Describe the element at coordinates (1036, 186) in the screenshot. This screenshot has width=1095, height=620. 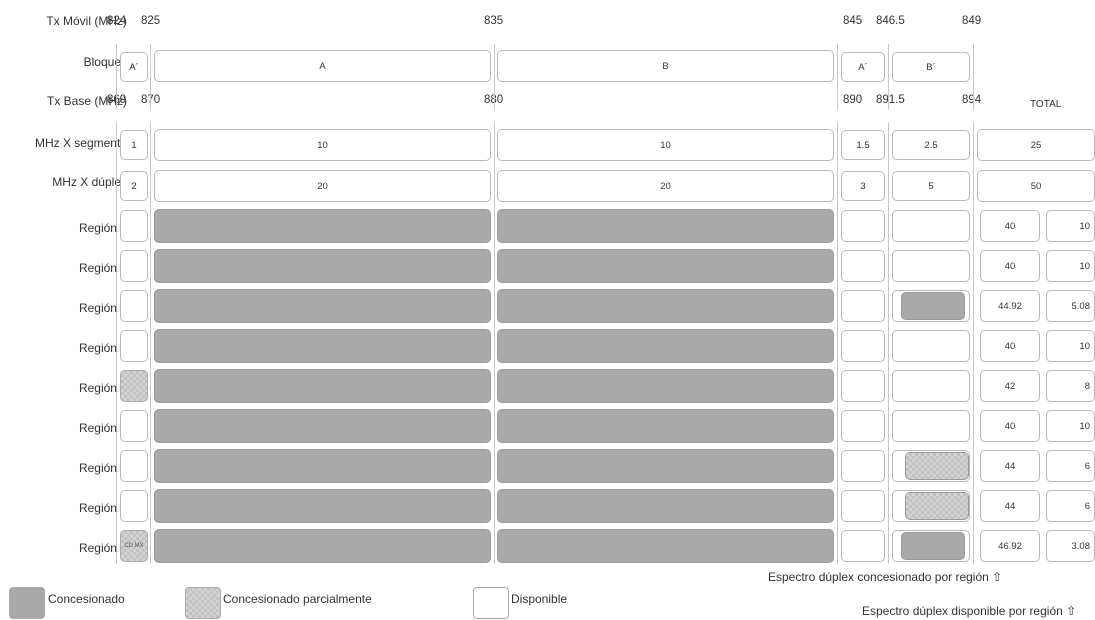
I see `duplex-total: 50` at that location.